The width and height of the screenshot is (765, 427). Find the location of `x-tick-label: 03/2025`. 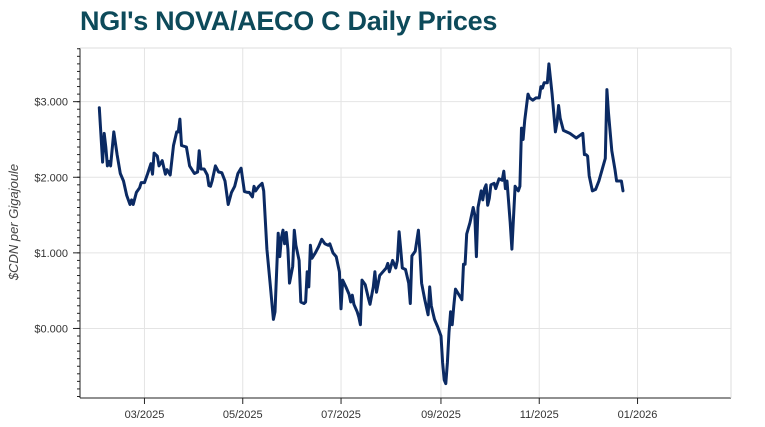

x-tick-label: 03/2025 is located at coordinates (145, 415).